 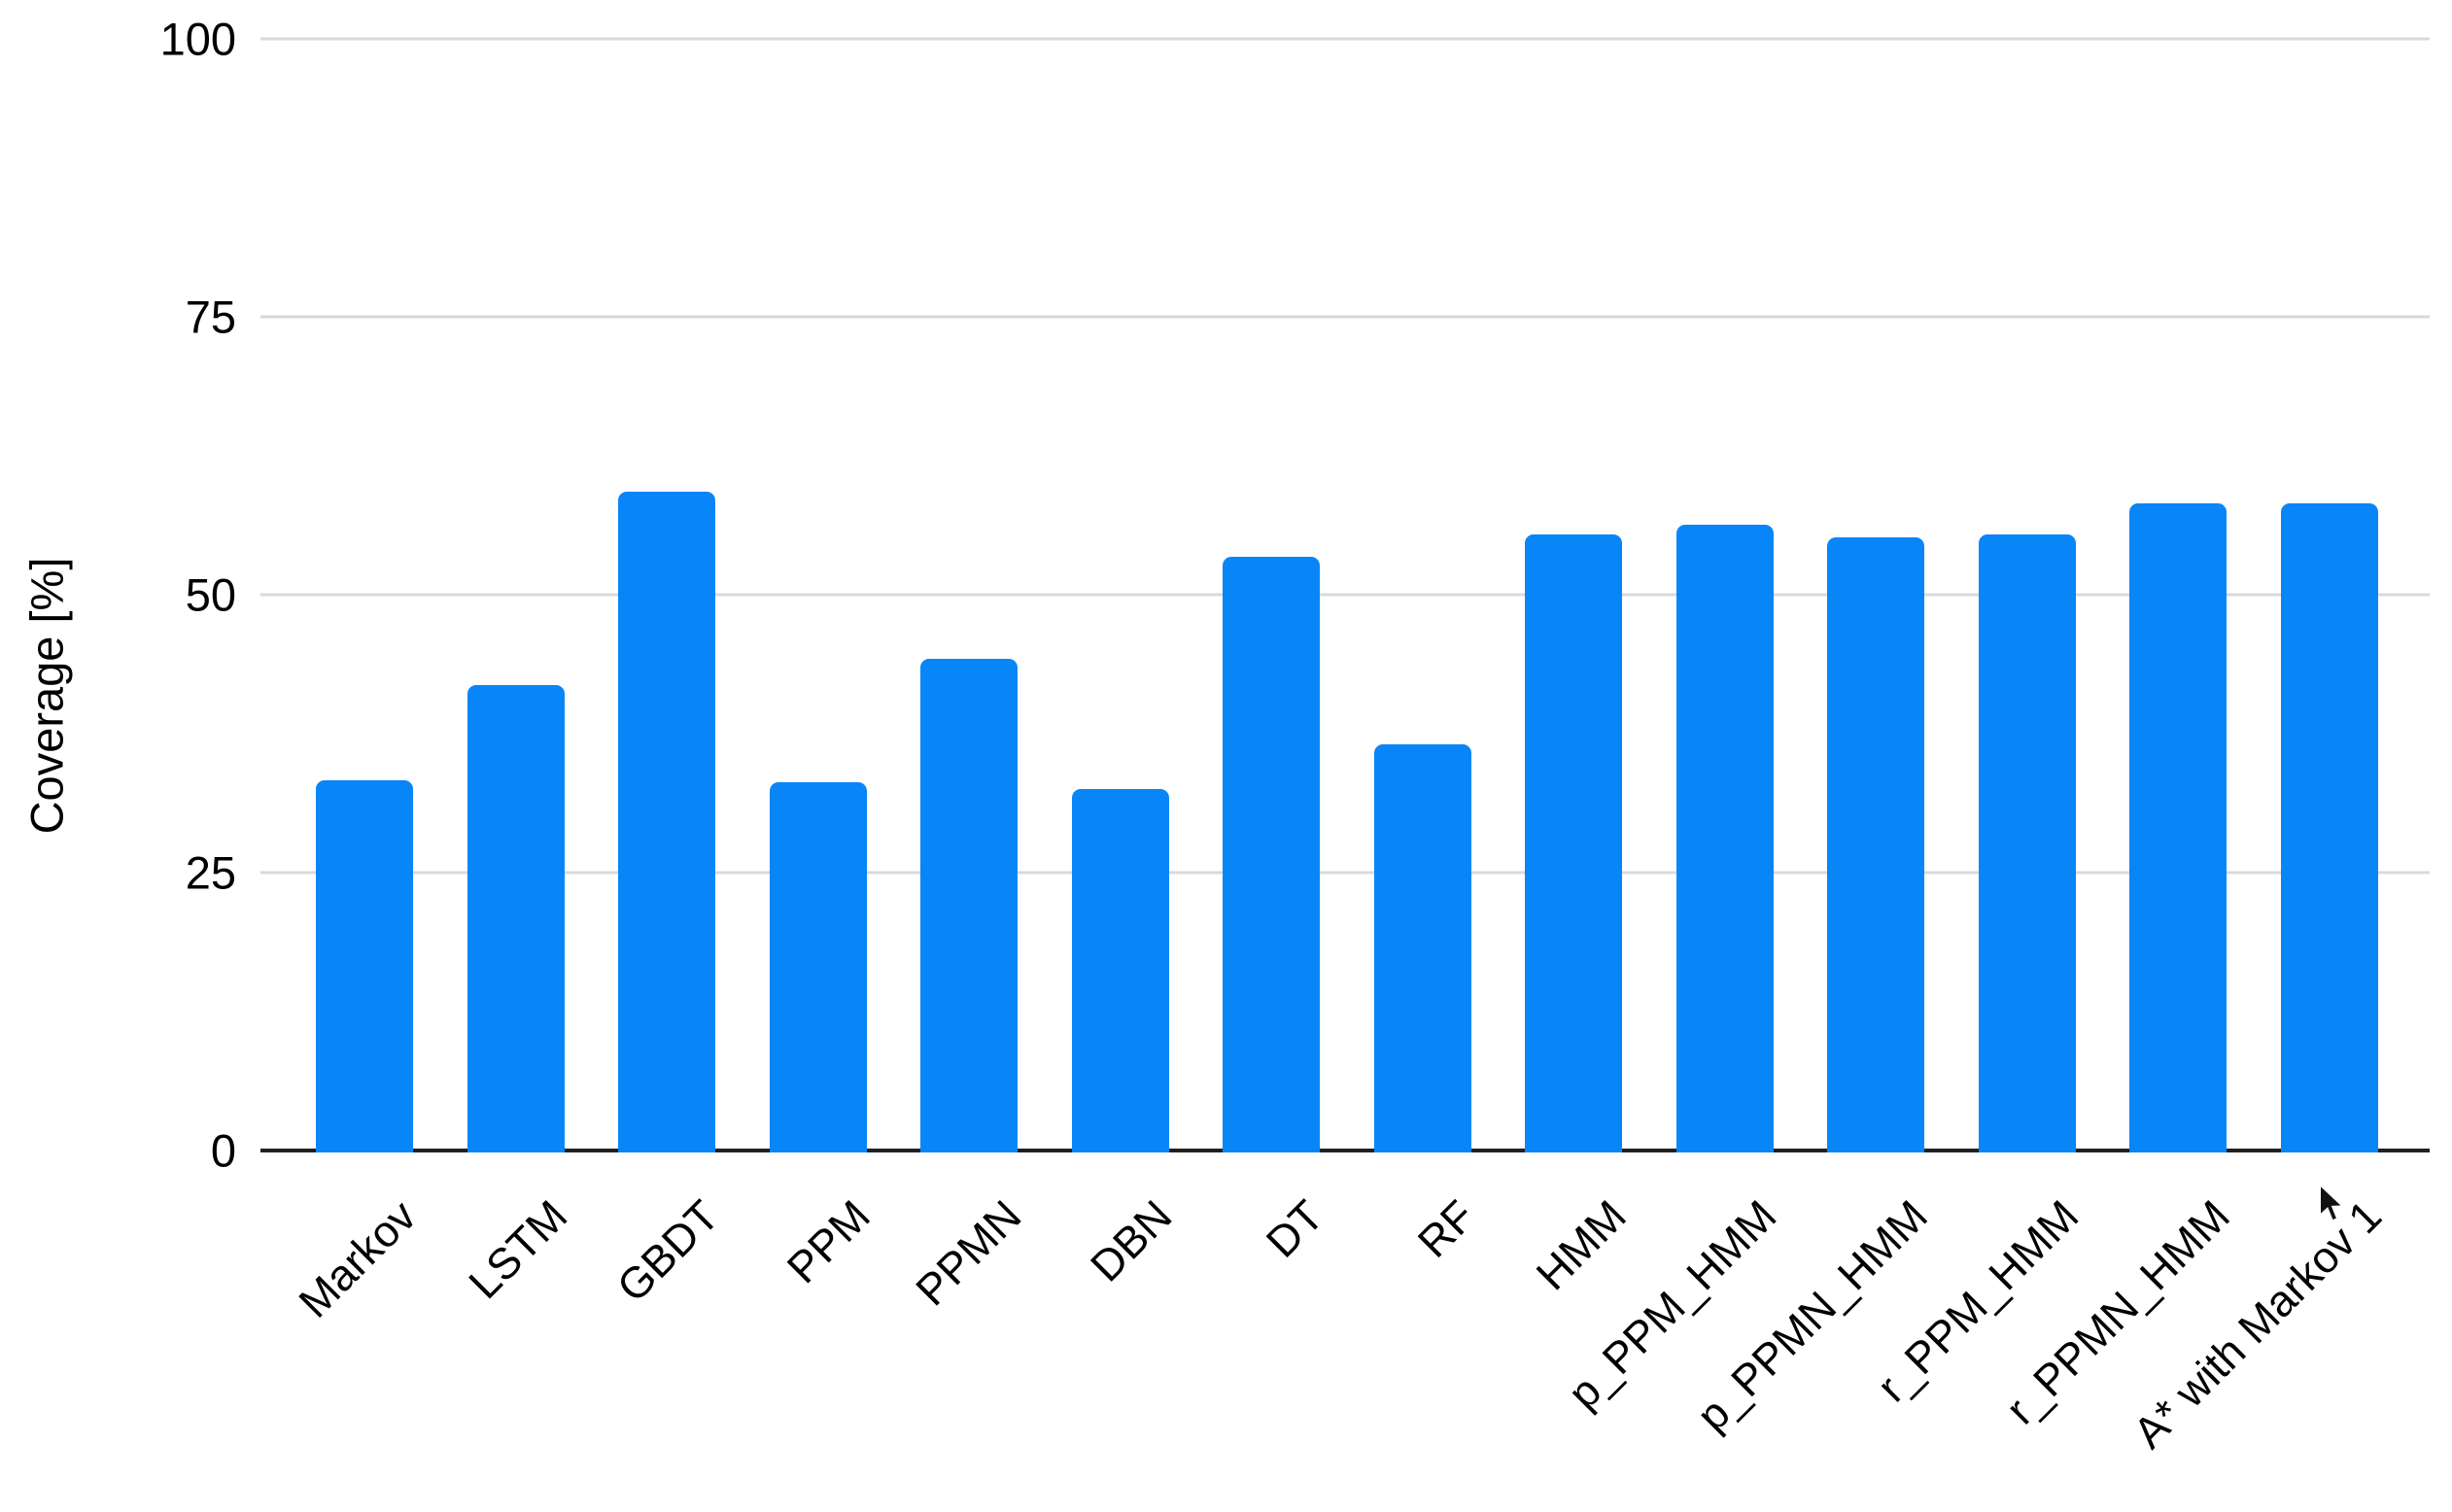 I want to click on bar-r_PPM_HMM, so click(x=2027, y=843).